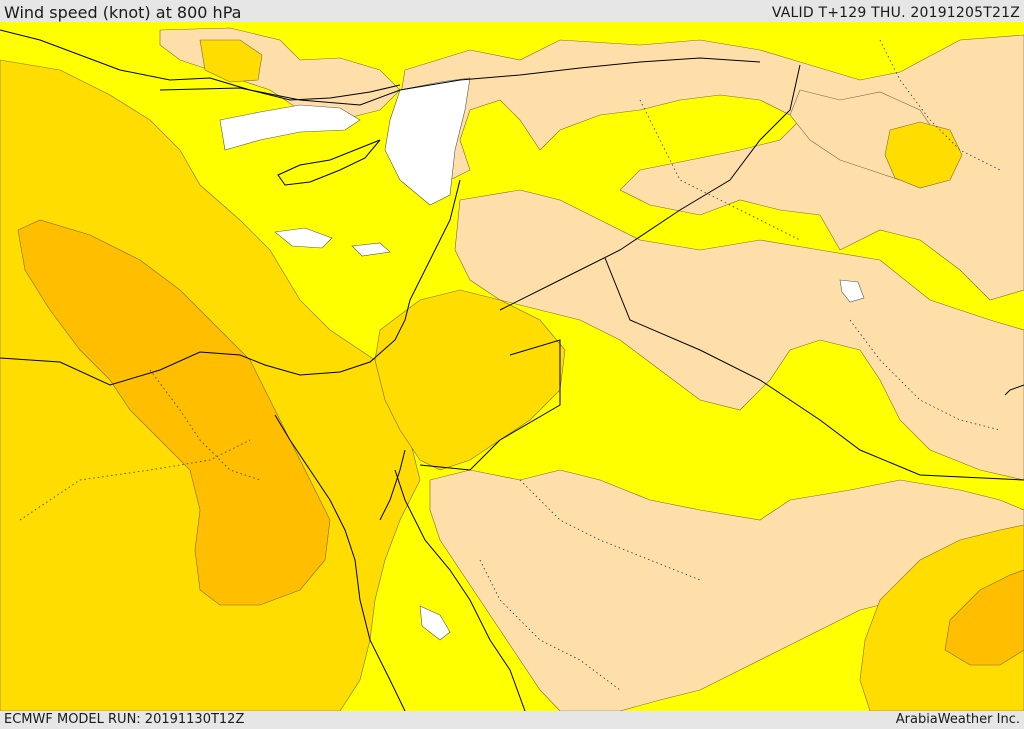 This screenshot has height=729, width=1024. What do you see at coordinates (814, 369) in the screenshot?
I see `saudi-iraq-border-south` at bounding box center [814, 369].